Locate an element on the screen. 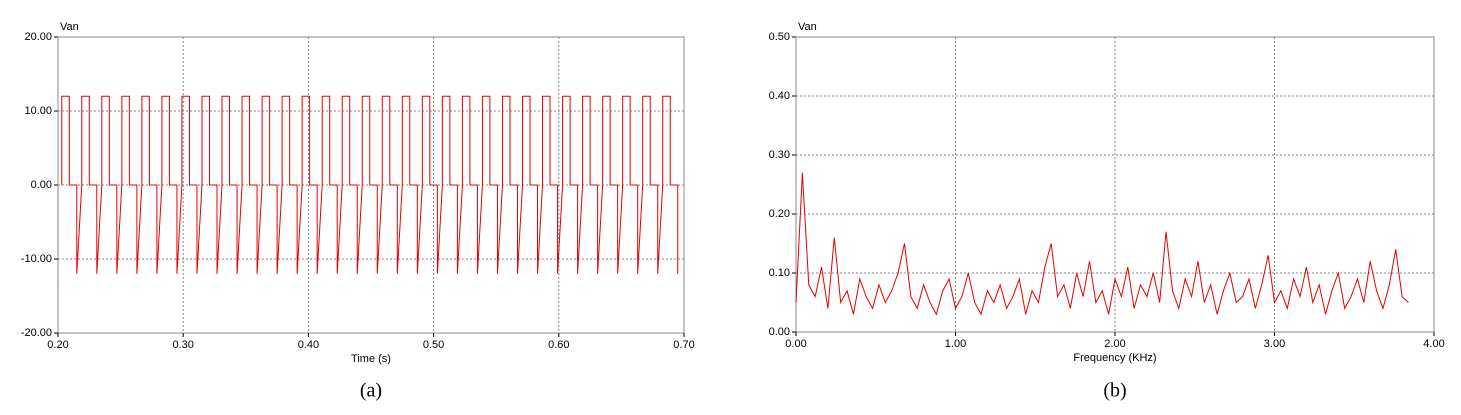 The height and width of the screenshot is (415, 1461). x-tick-label: 3.00 is located at coordinates (1274, 344).